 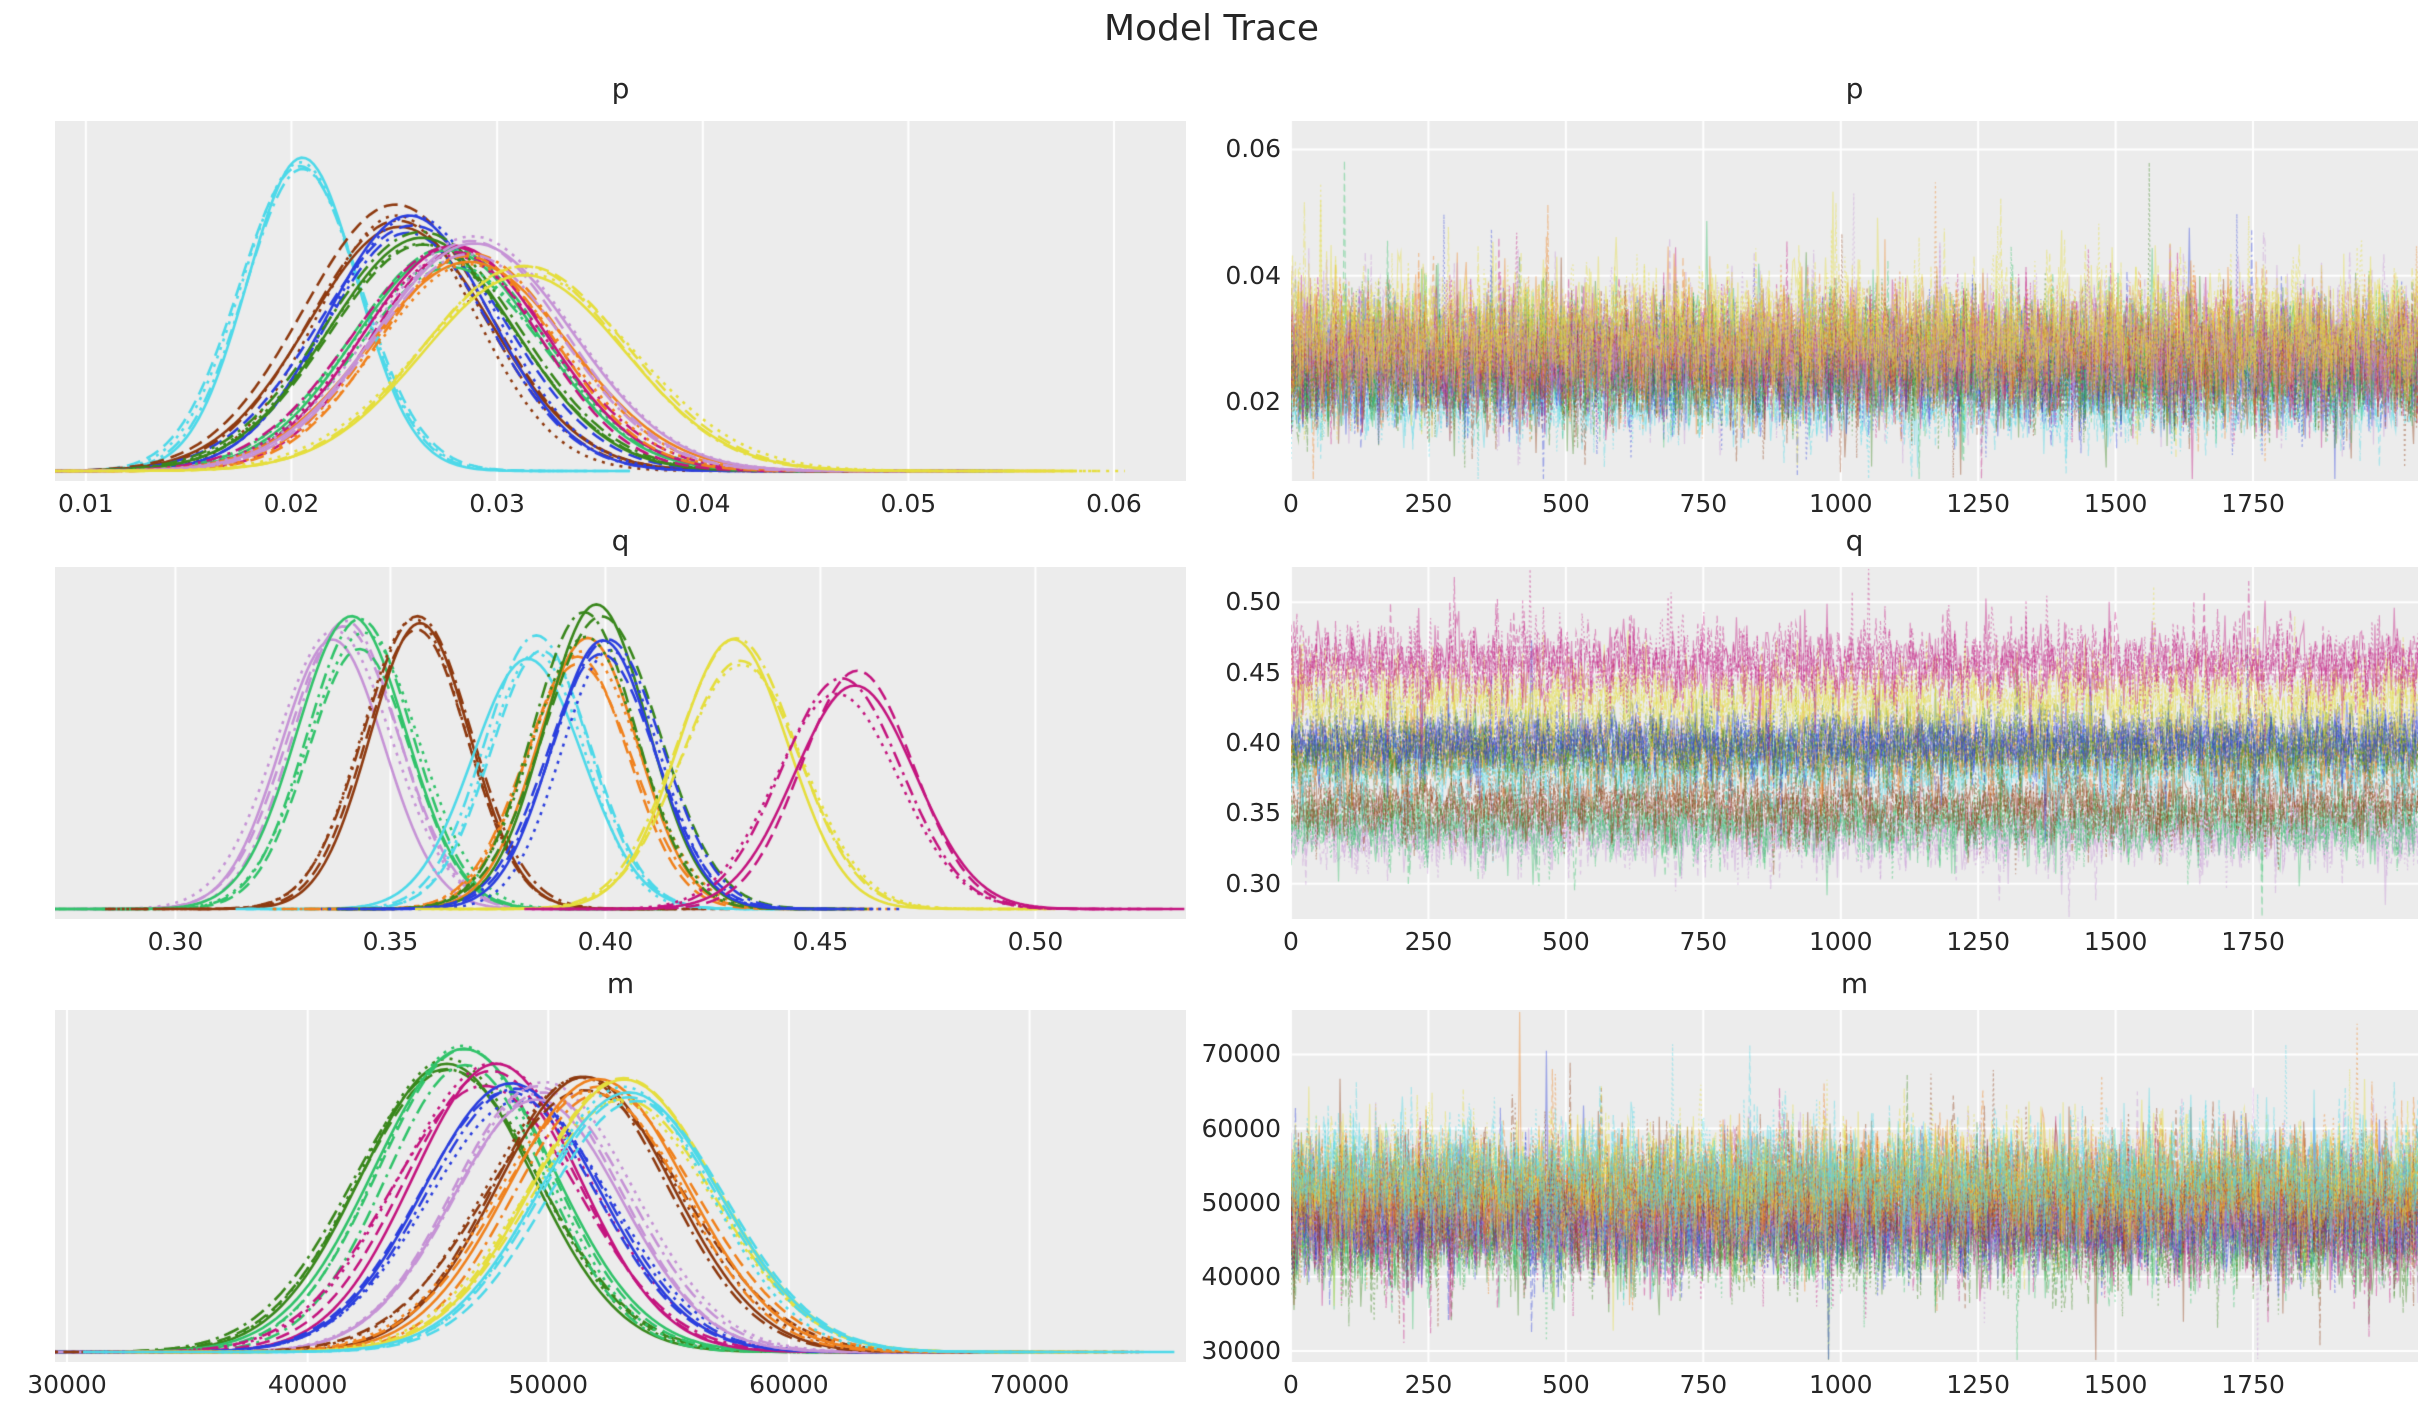 What do you see at coordinates (620, 1186) in the screenshot?
I see `m-density-plot` at bounding box center [620, 1186].